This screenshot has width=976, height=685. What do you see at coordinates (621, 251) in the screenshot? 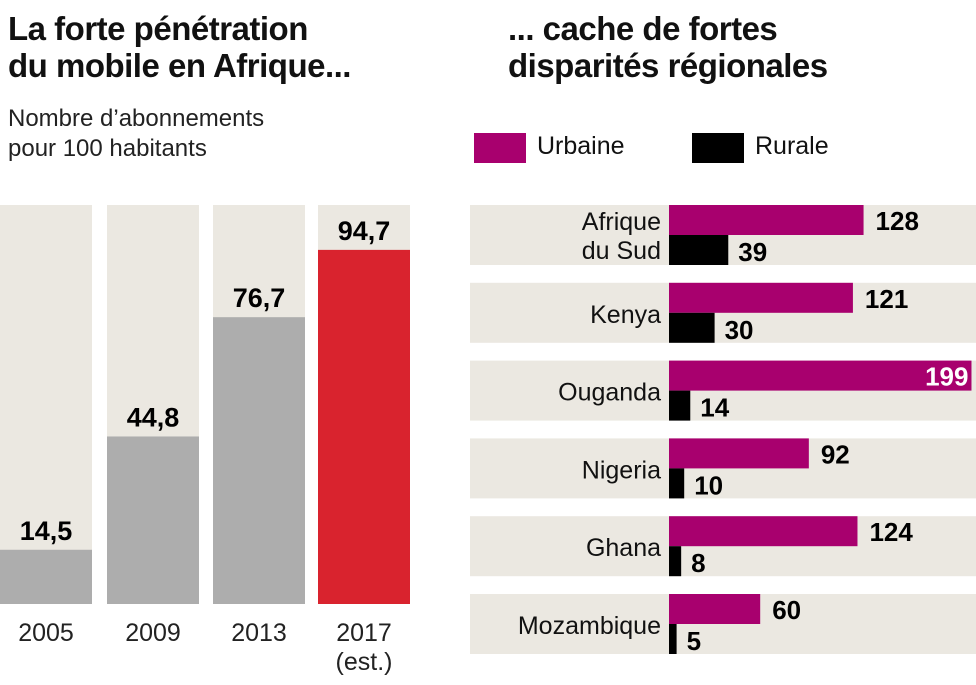
I see `category-label: du Sud` at bounding box center [621, 251].